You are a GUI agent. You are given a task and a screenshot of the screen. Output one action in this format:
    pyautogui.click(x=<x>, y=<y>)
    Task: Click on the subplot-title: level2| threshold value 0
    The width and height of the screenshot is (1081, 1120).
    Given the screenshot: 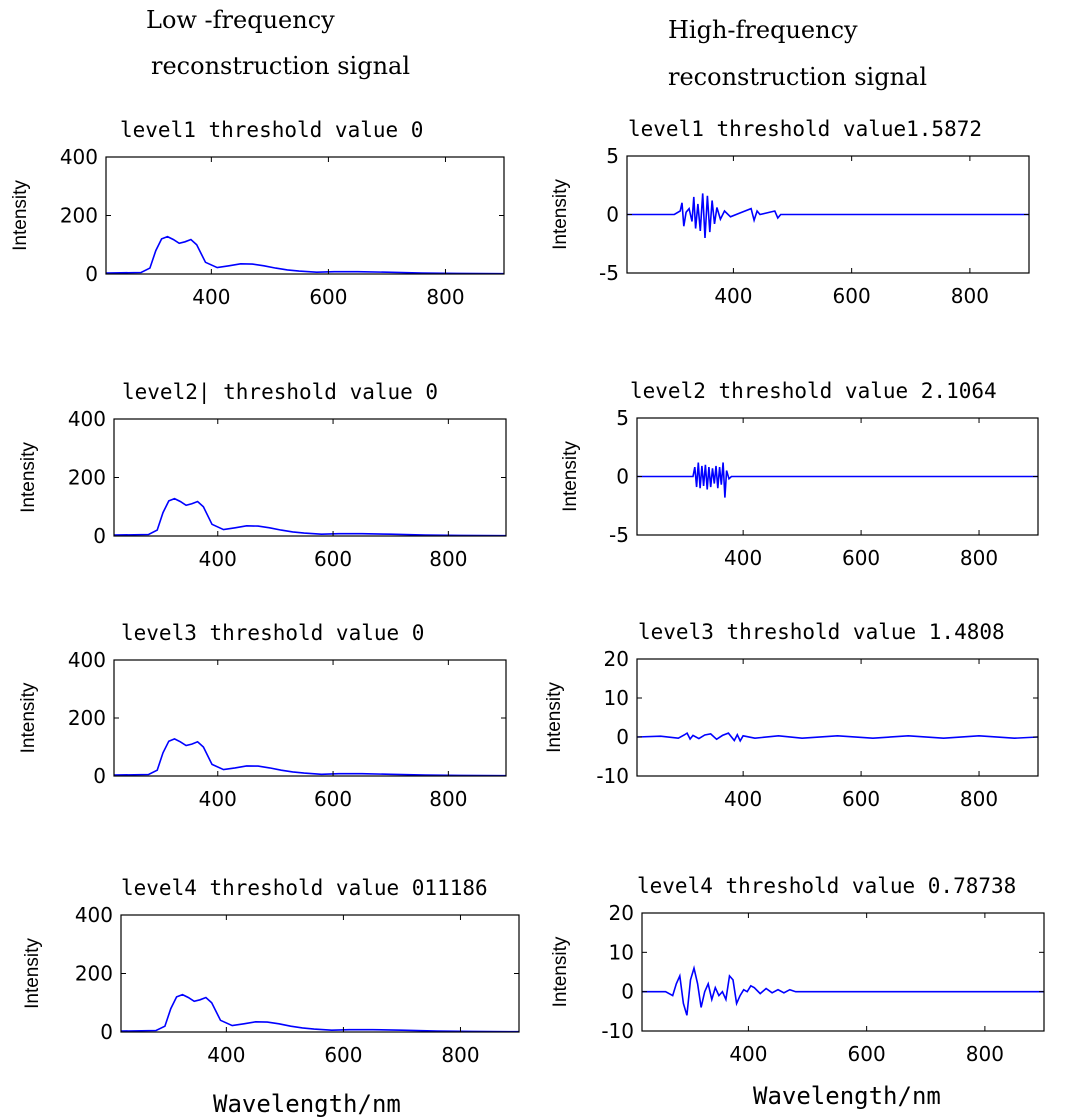 What is the action you would take?
    pyautogui.click(x=280, y=392)
    